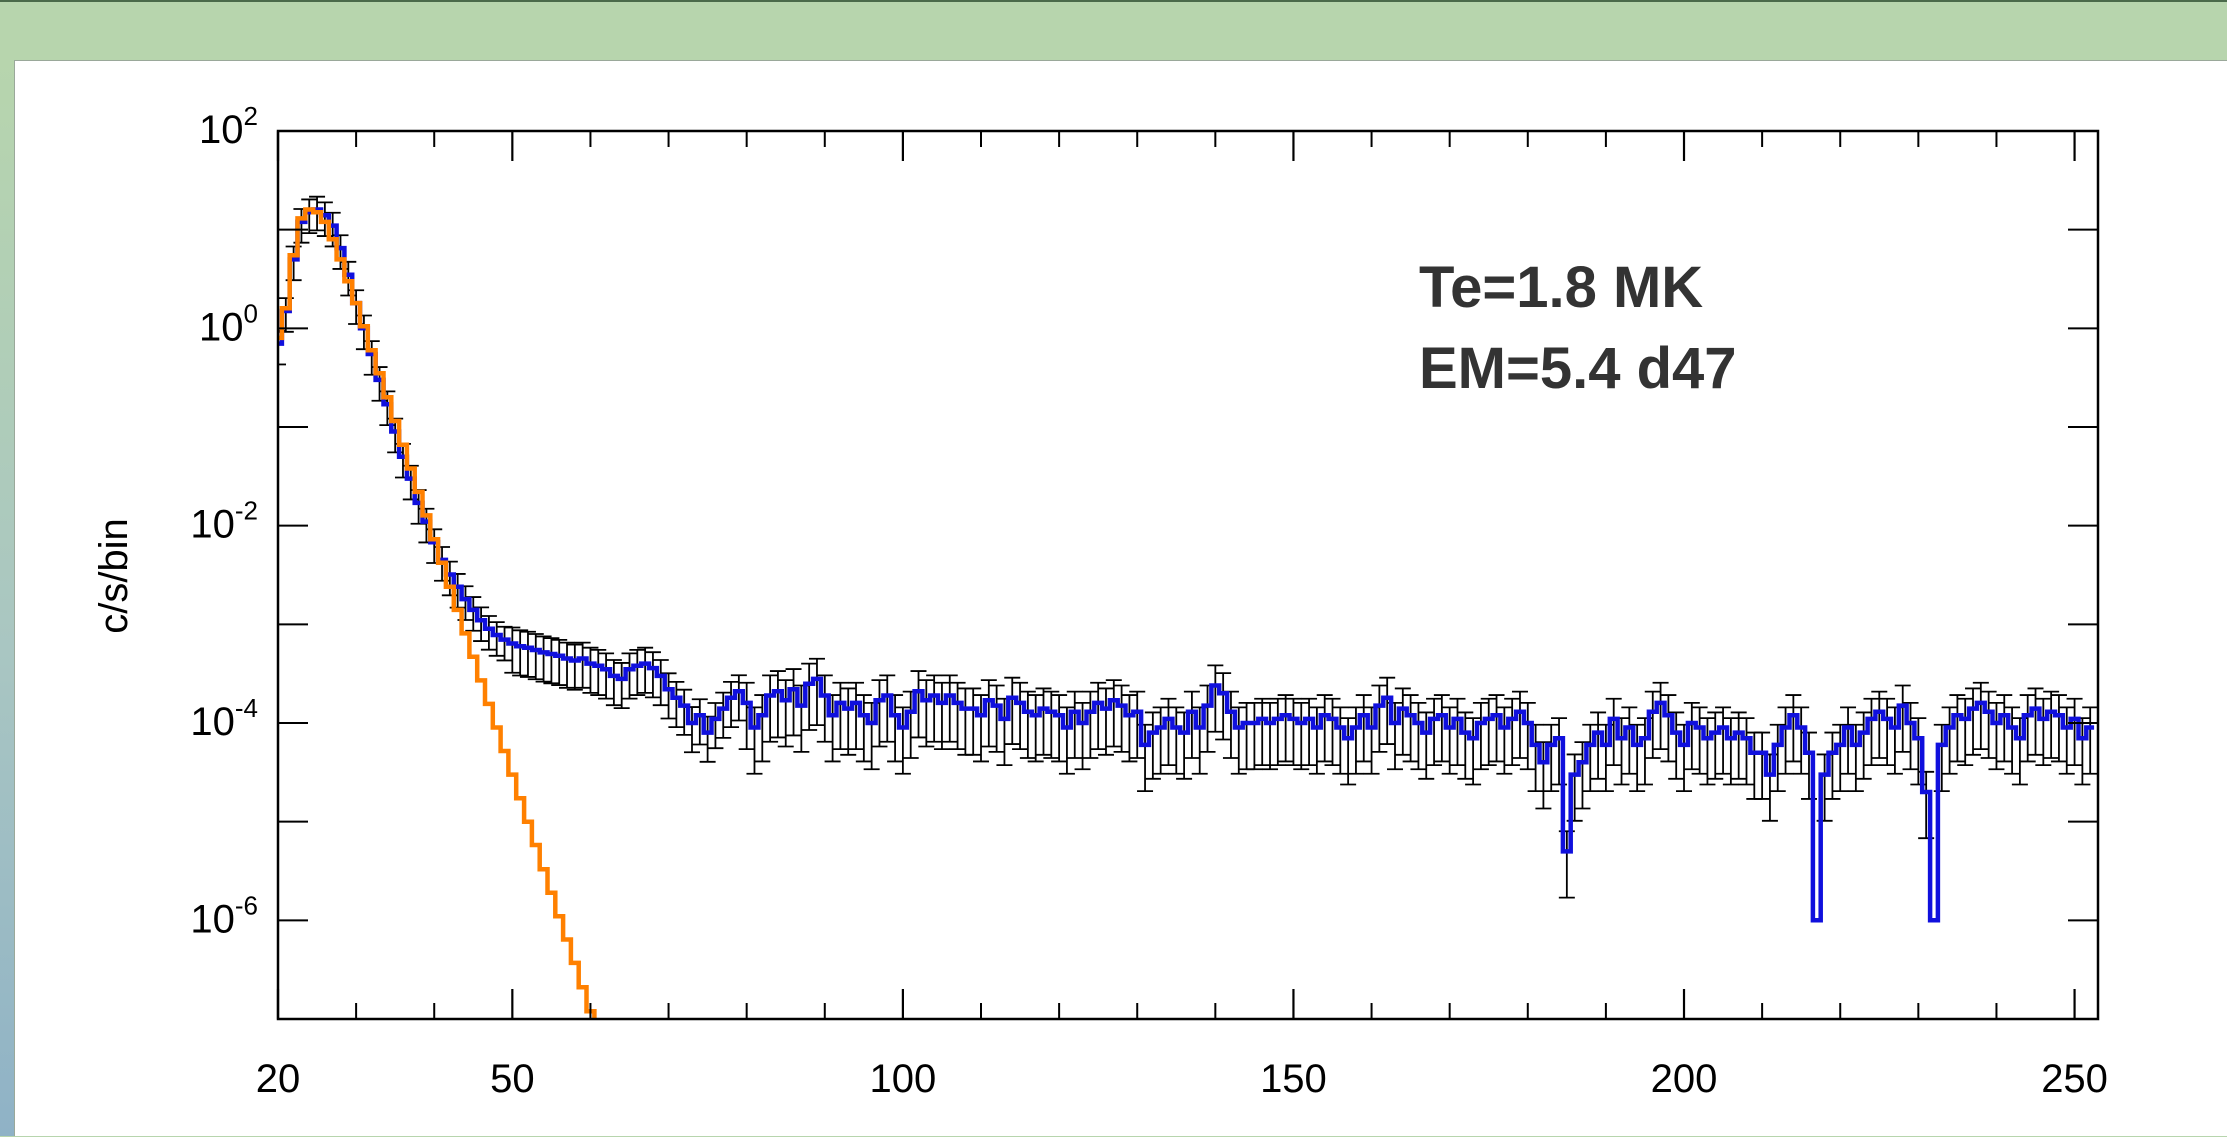  What do you see at coordinates (437, 613) in the screenshot?
I see `model-spectrum-line` at bounding box center [437, 613].